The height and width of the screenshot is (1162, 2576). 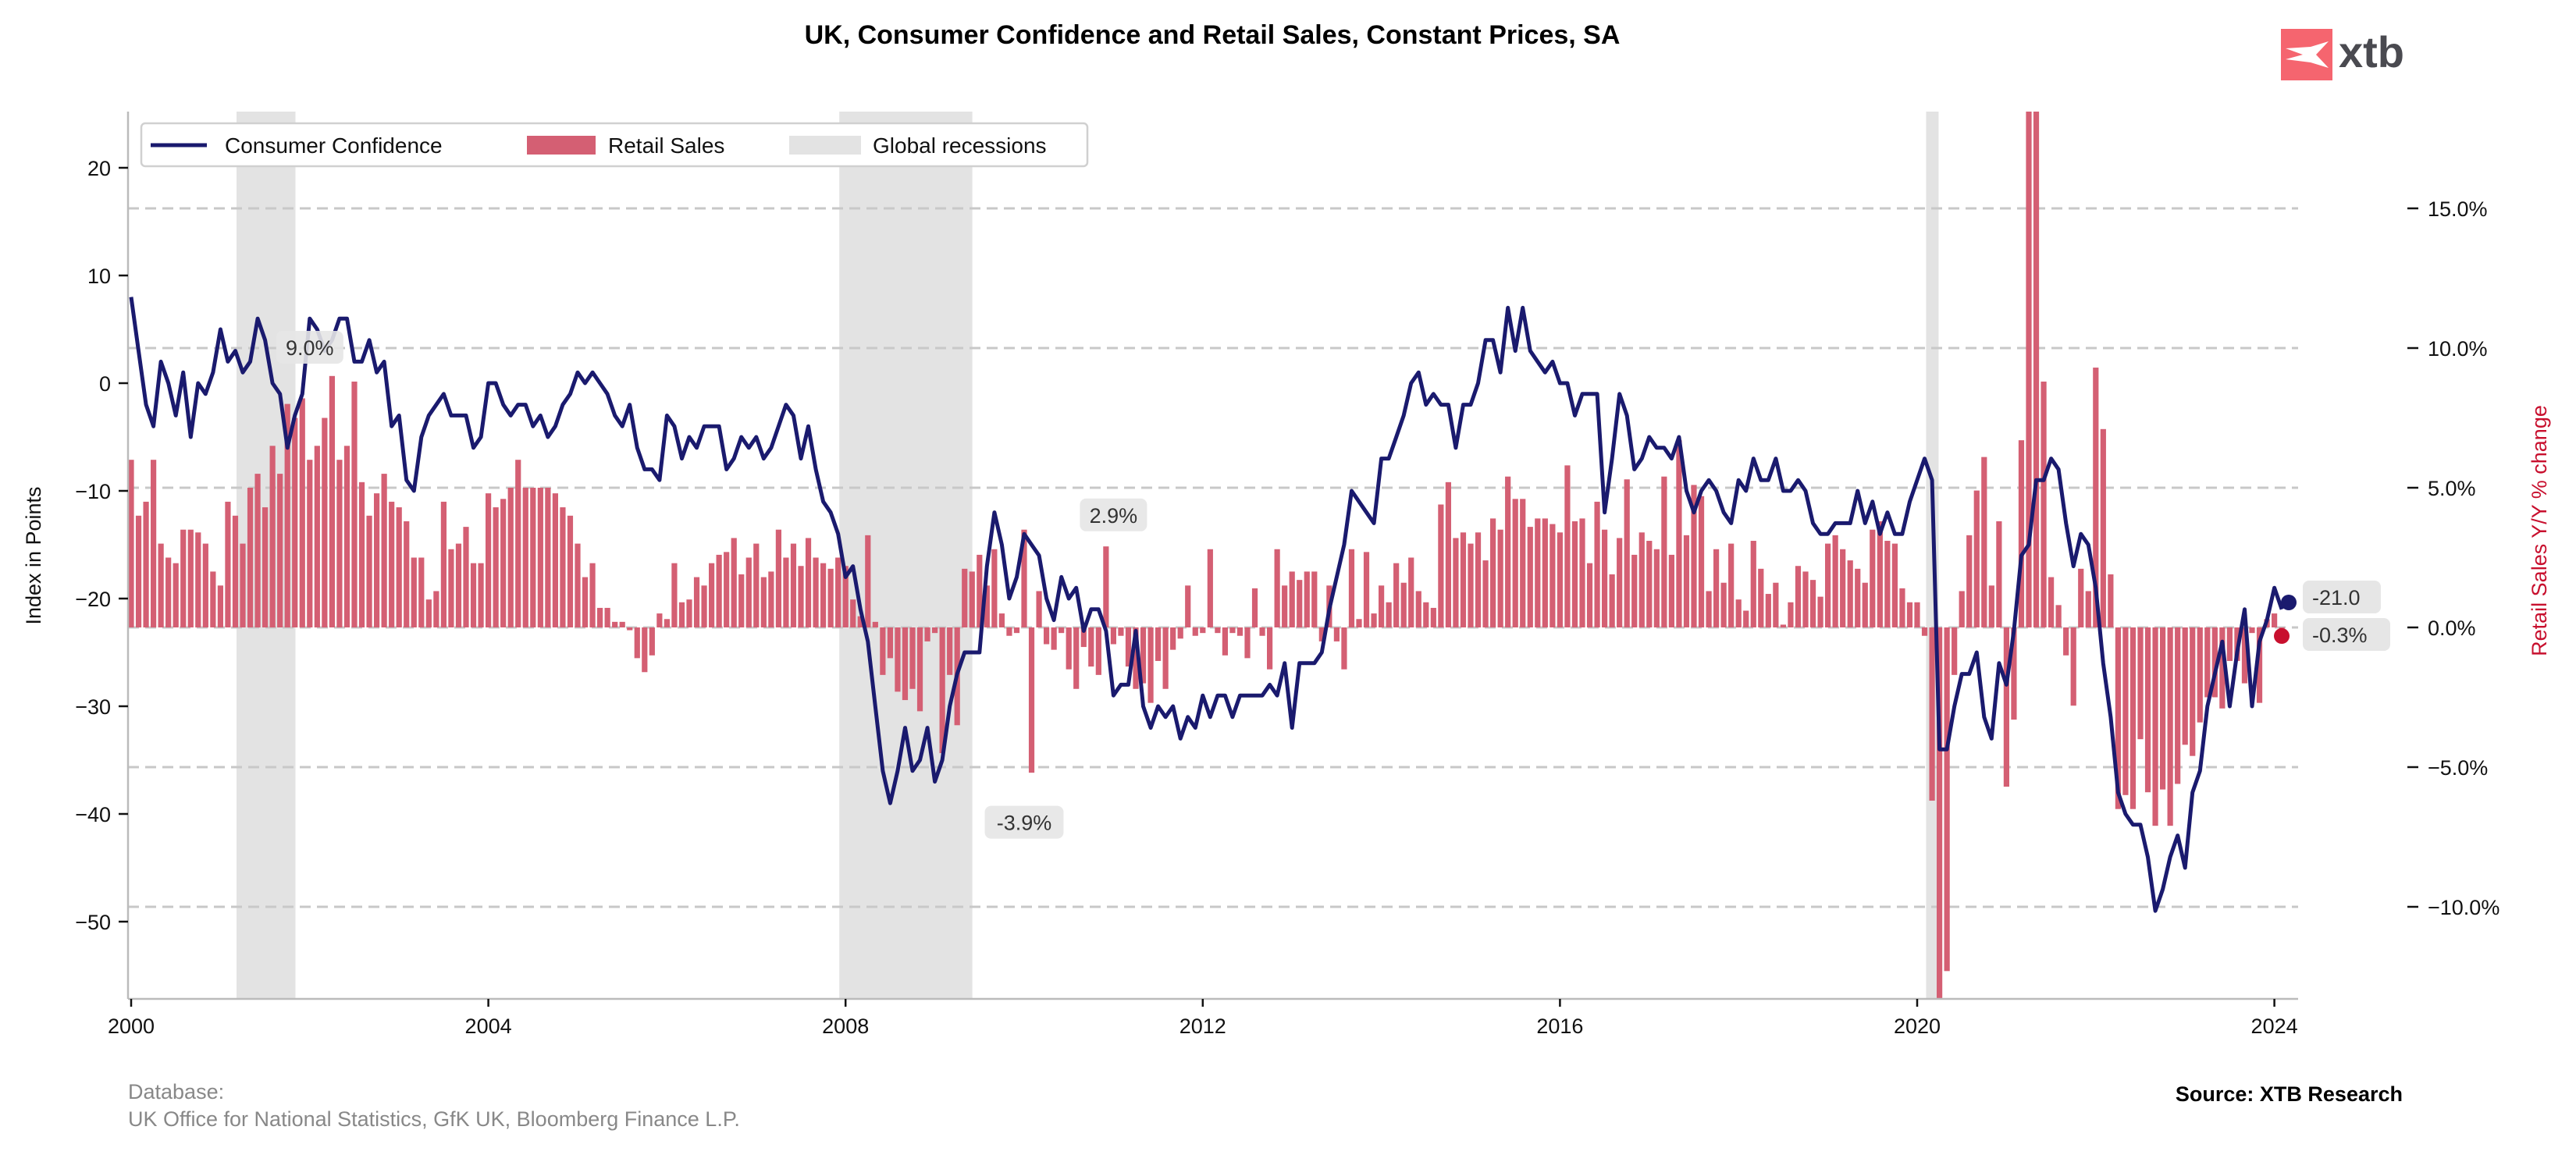 What do you see at coordinates (93, 923) in the screenshot?
I see `left-tick-label: −50` at bounding box center [93, 923].